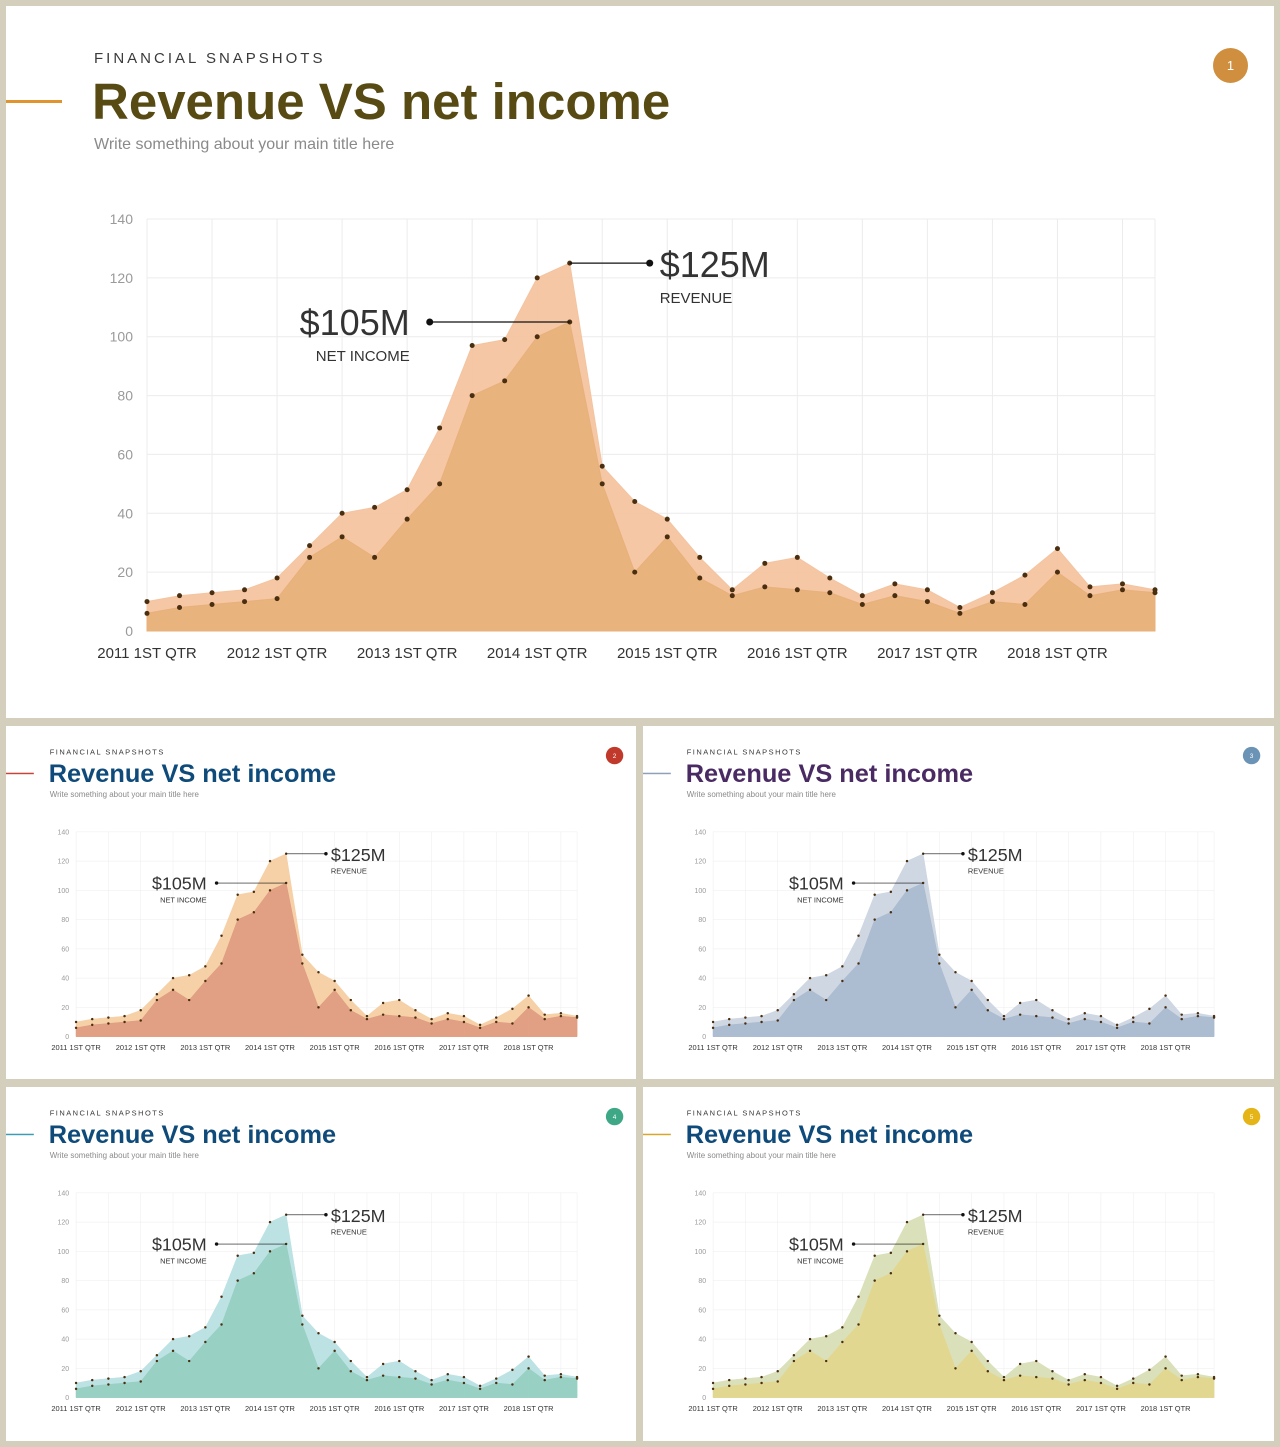 Image resolution: width=1280 pixels, height=1447 pixels. Describe the element at coordinates (270, 1047) in the screenshot. I see `x-tick-label: 2014 1ST QTR` at that location.